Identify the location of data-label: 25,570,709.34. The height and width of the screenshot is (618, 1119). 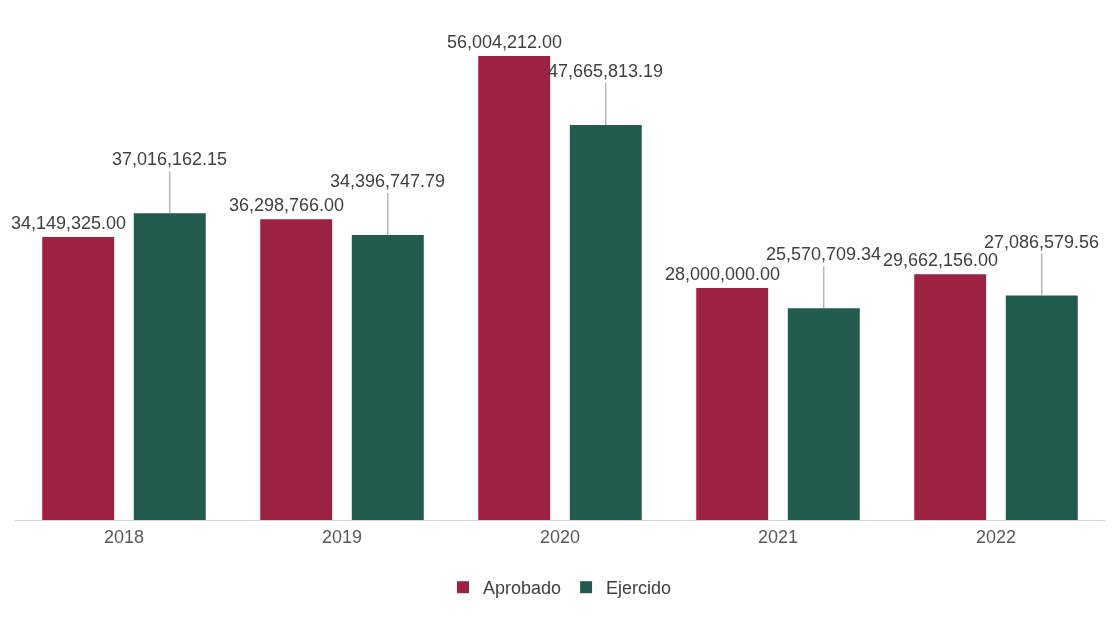
(824, 254).